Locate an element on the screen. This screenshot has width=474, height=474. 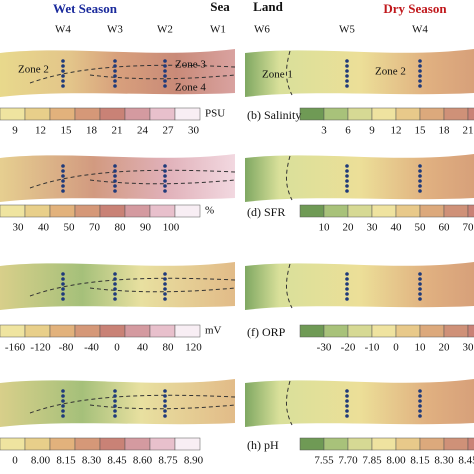
panel-label: (b) Salinity is located at coordinates (274, 115).